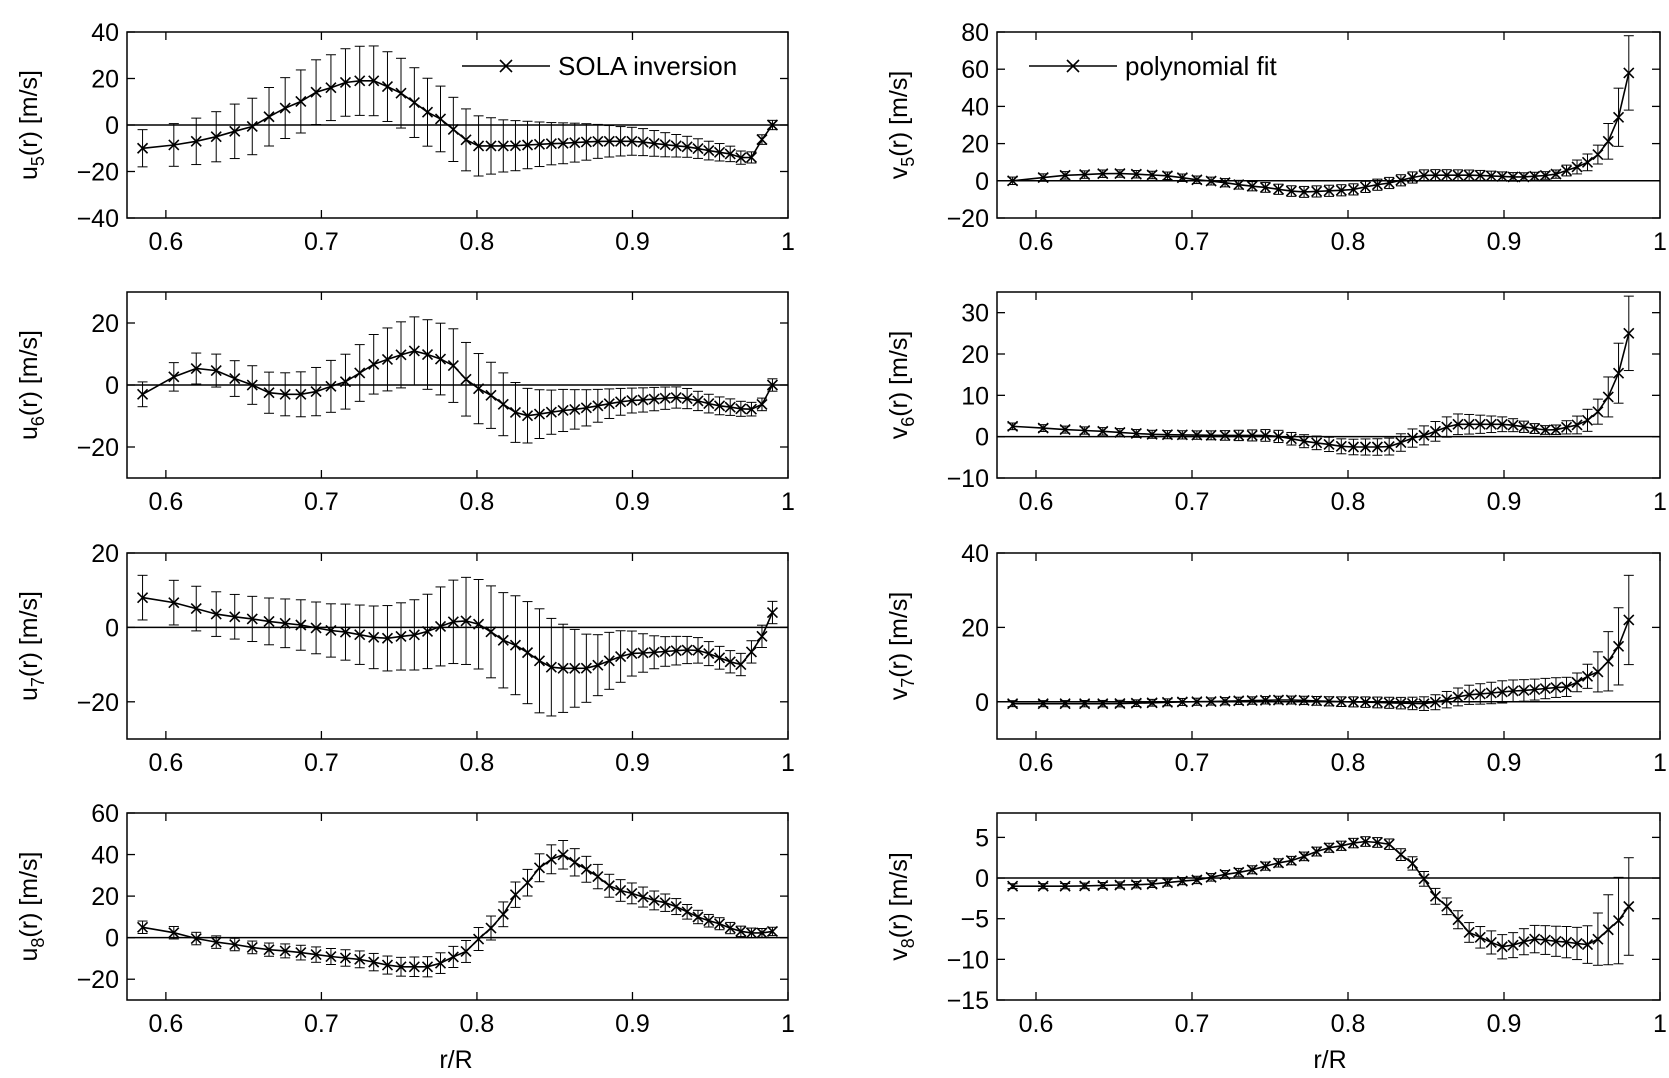 This screenshot has width=1669, height=1078. What do you see at coordinates (982, 438) in the screenshot?
I see `y-tick-label-v6: 0` at bounding box center [982, 438].